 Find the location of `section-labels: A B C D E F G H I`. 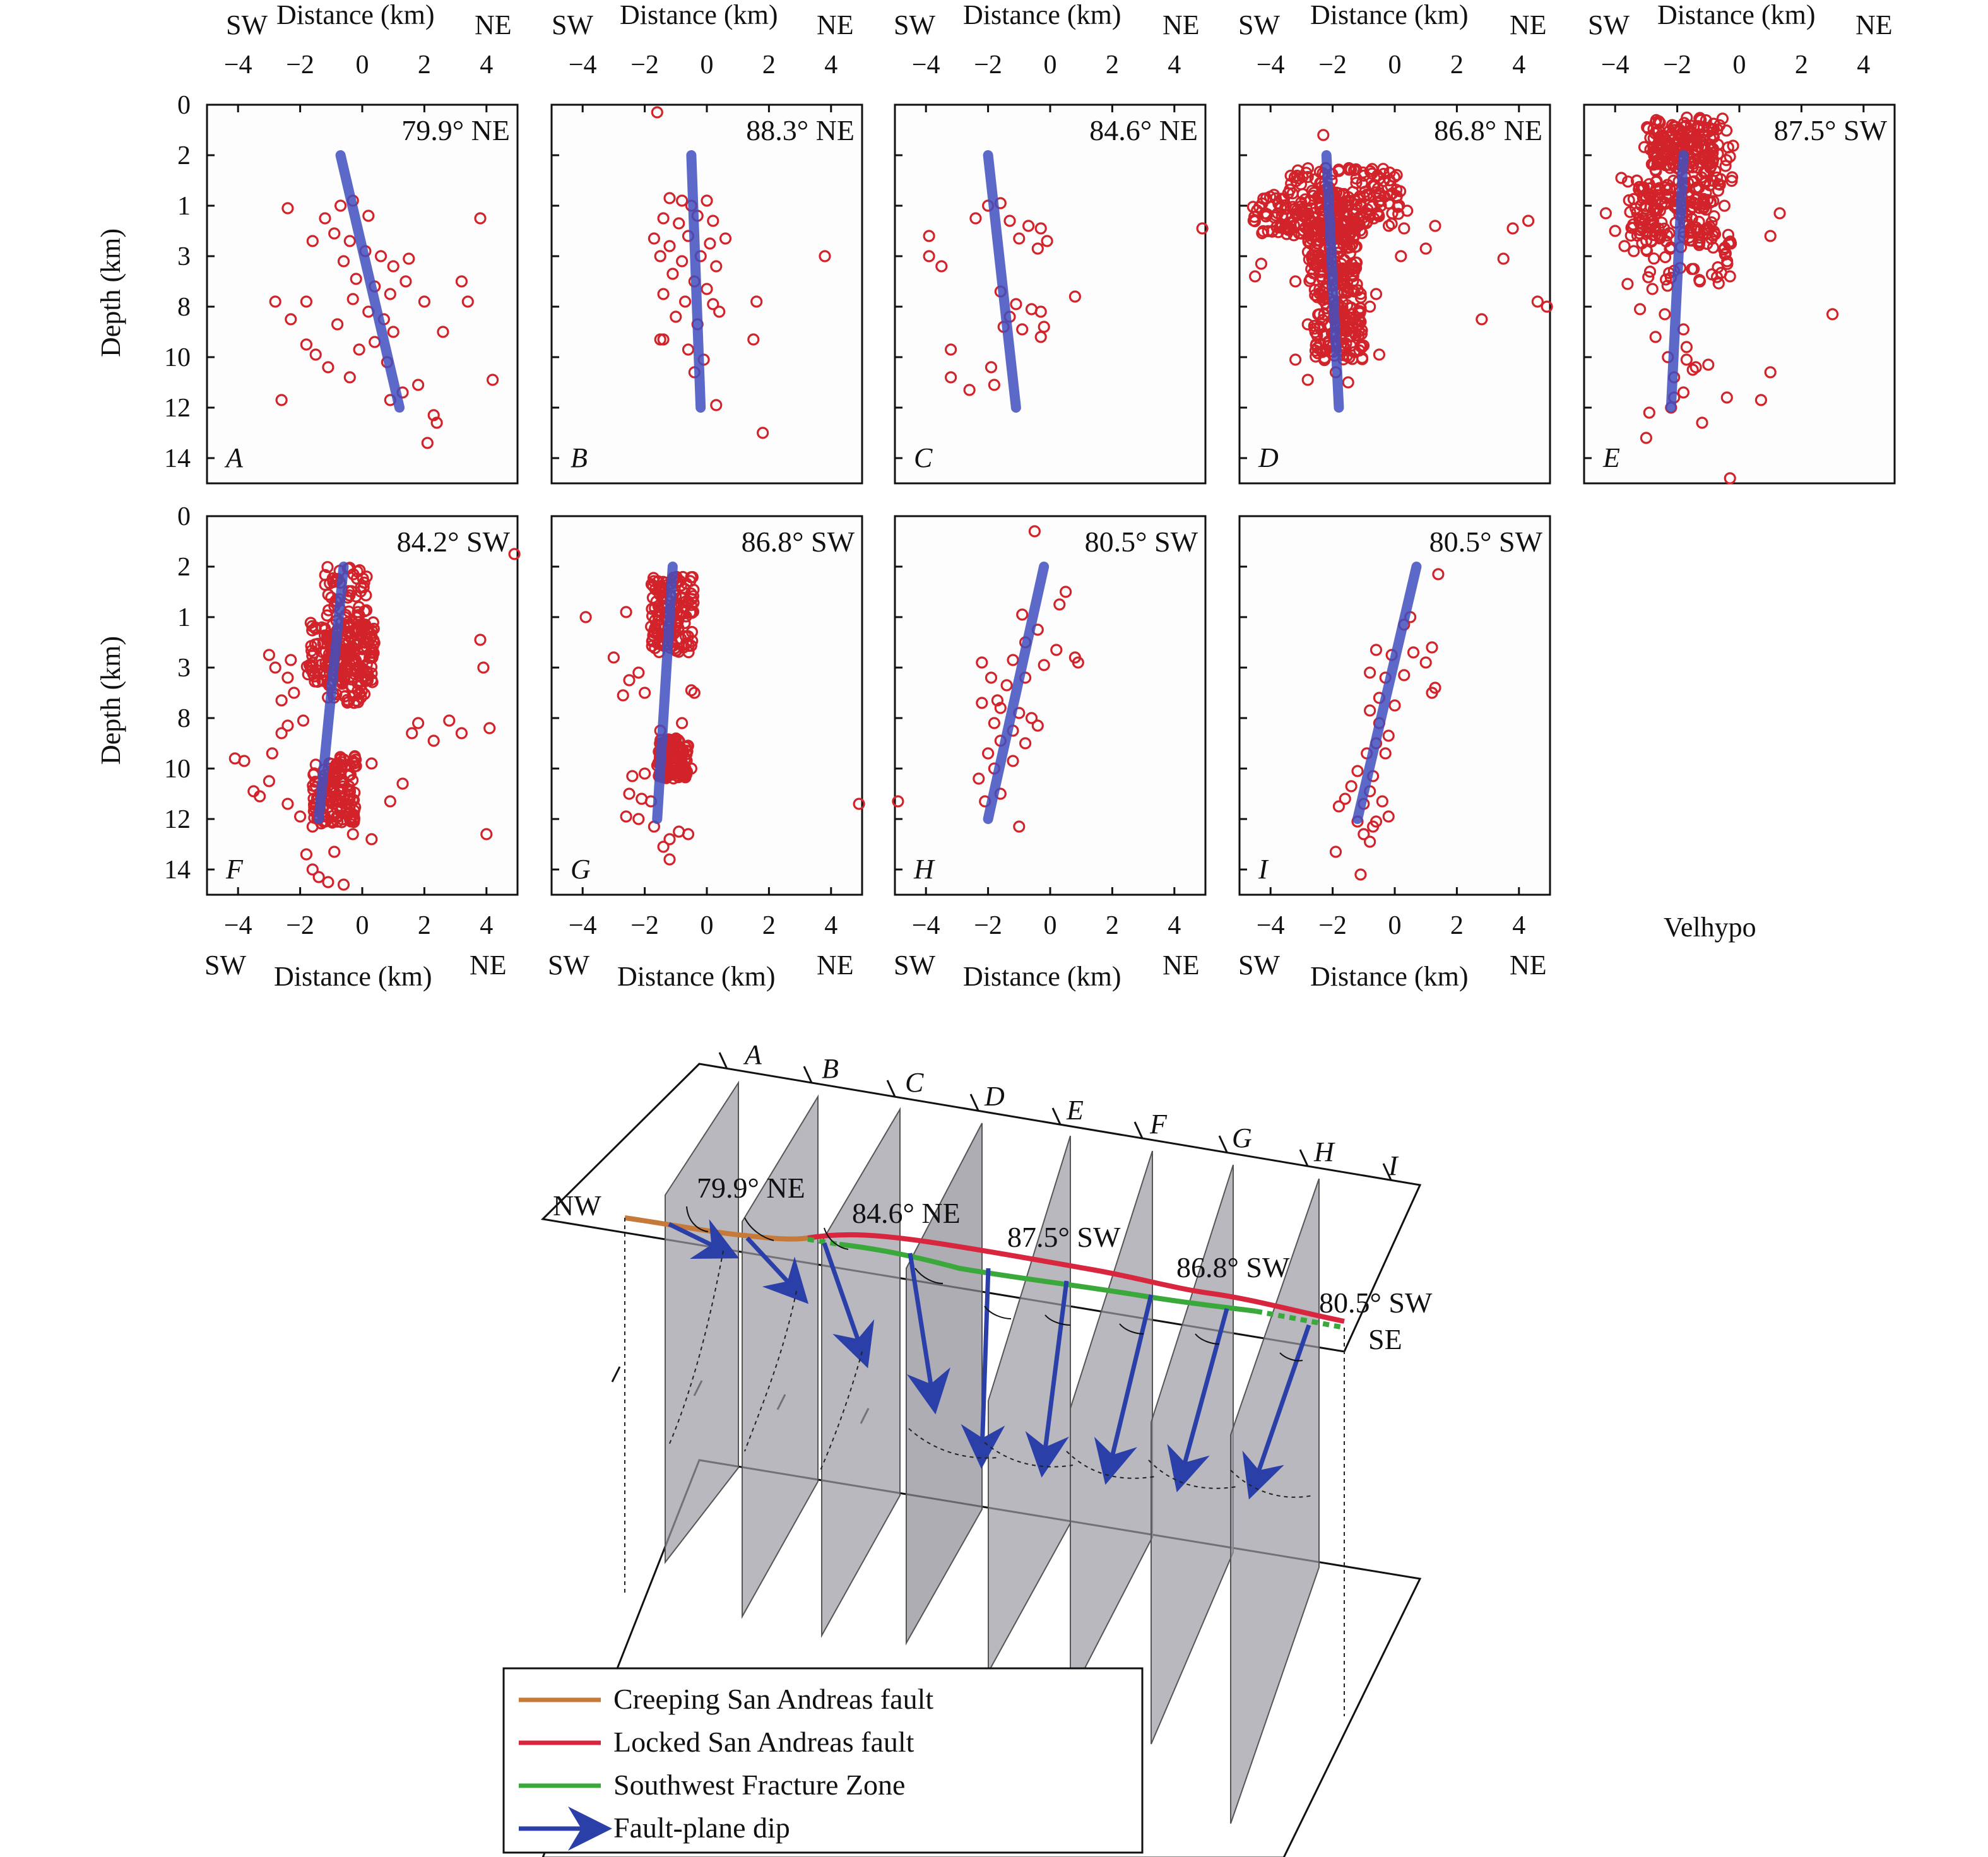

section-labels: A B C D E F G H I is located at coordinates (1071, 1110).